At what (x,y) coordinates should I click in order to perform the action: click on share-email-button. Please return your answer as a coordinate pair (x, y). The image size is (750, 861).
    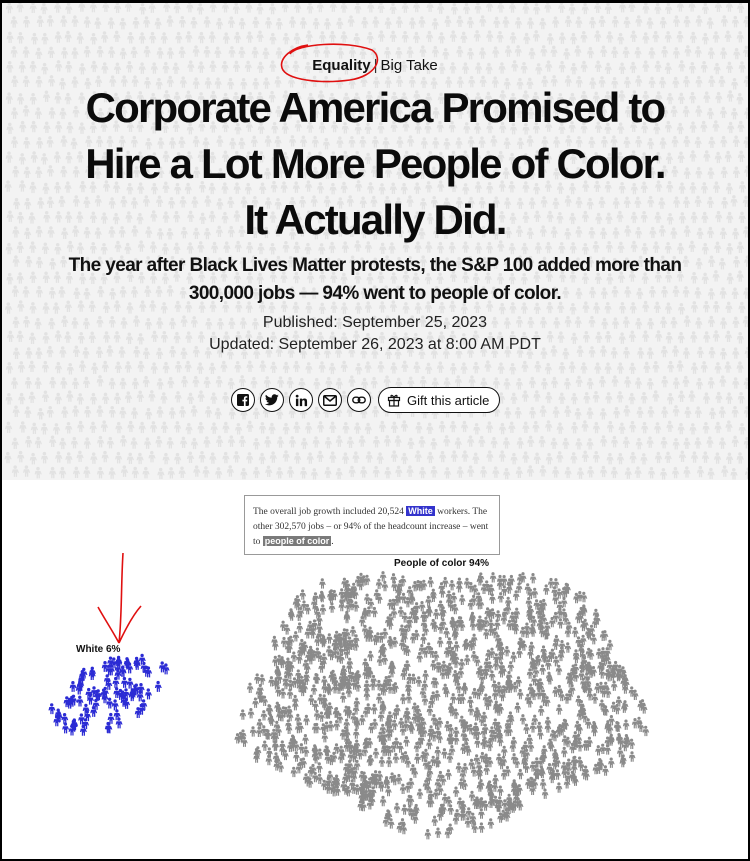
    Looking at the image, I should click on (330, 400).